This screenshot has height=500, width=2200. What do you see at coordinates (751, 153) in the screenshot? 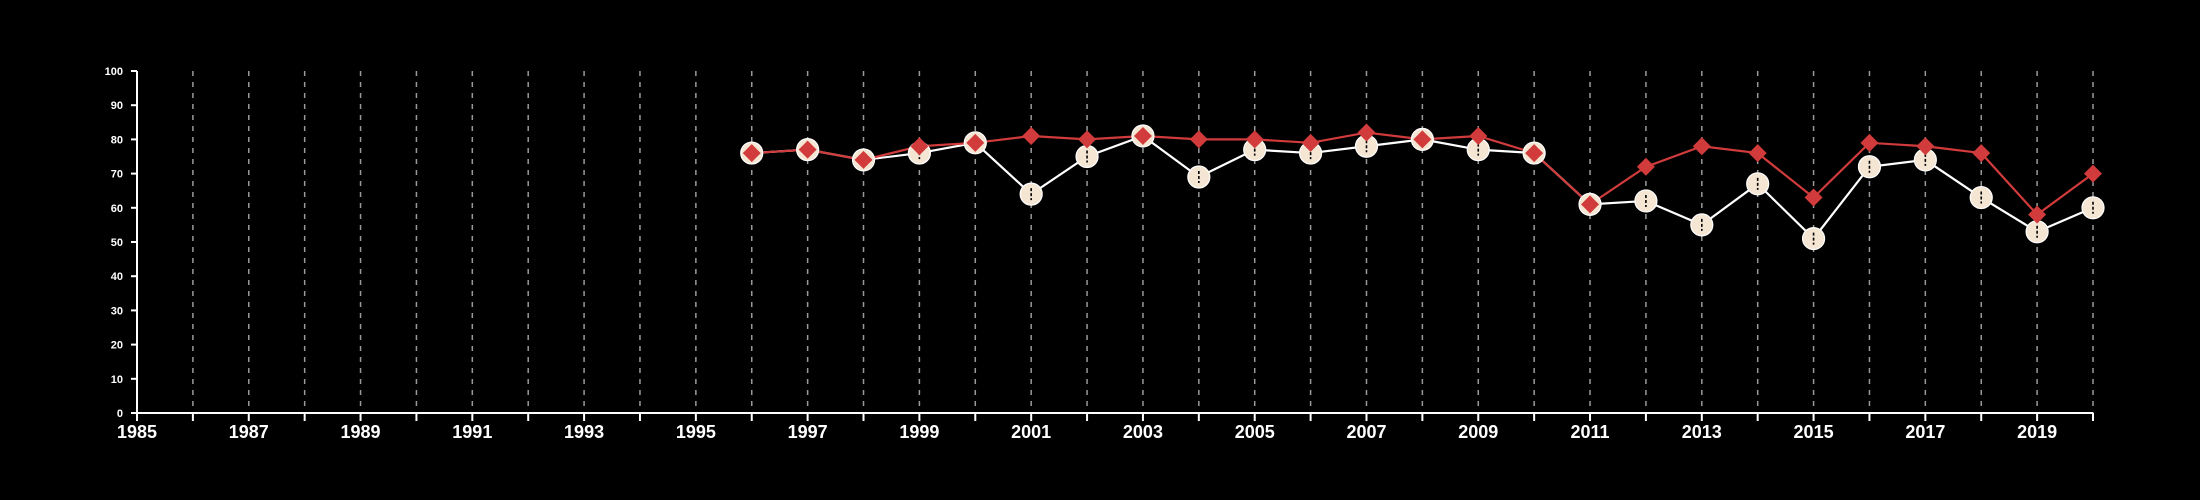
I see `series-2-point-1996` at bounding box center [751, 153].